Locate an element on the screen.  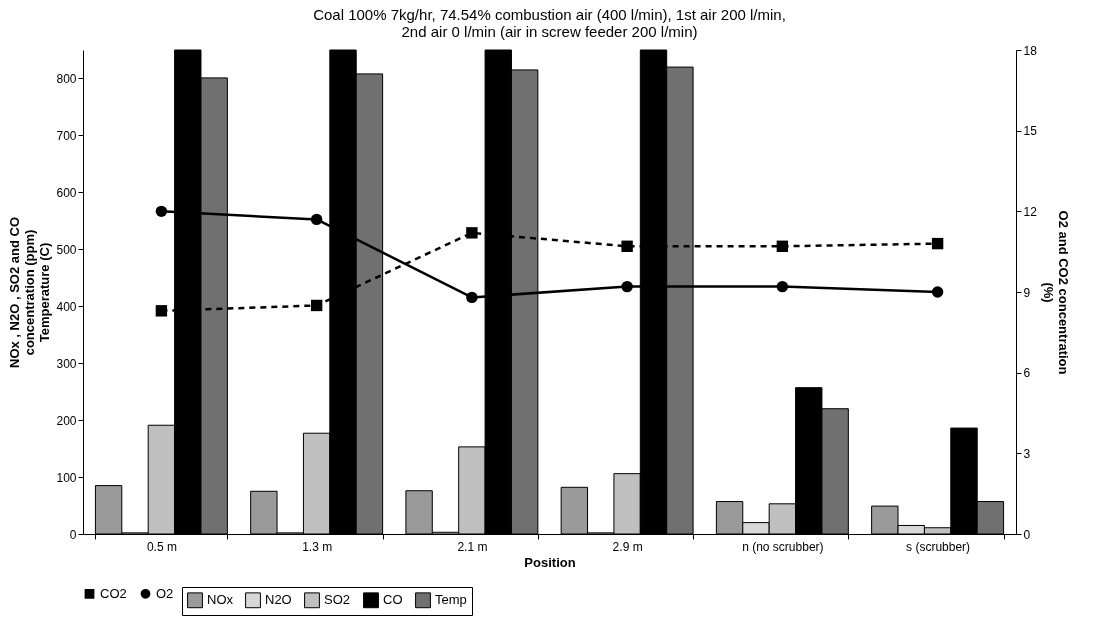
y-tick-label: 400 is located at coordinates (66, 306).